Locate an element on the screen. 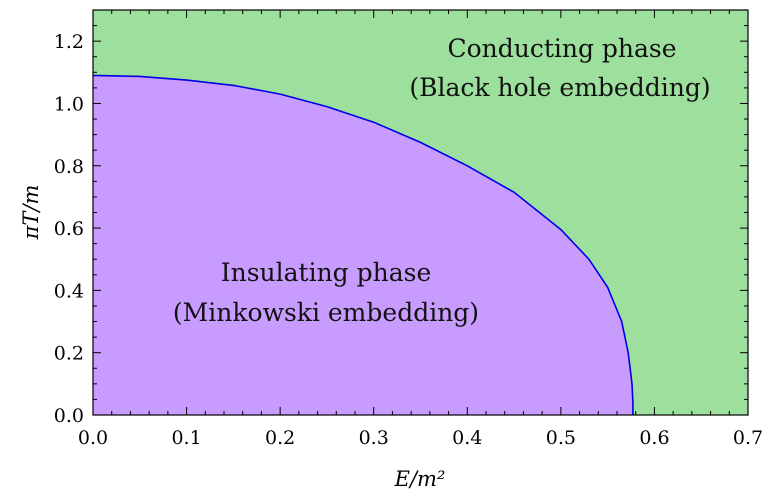 This screenshot has width=764, height=490. y-tick-label: 0.6 is located at coordinates (69, 229).